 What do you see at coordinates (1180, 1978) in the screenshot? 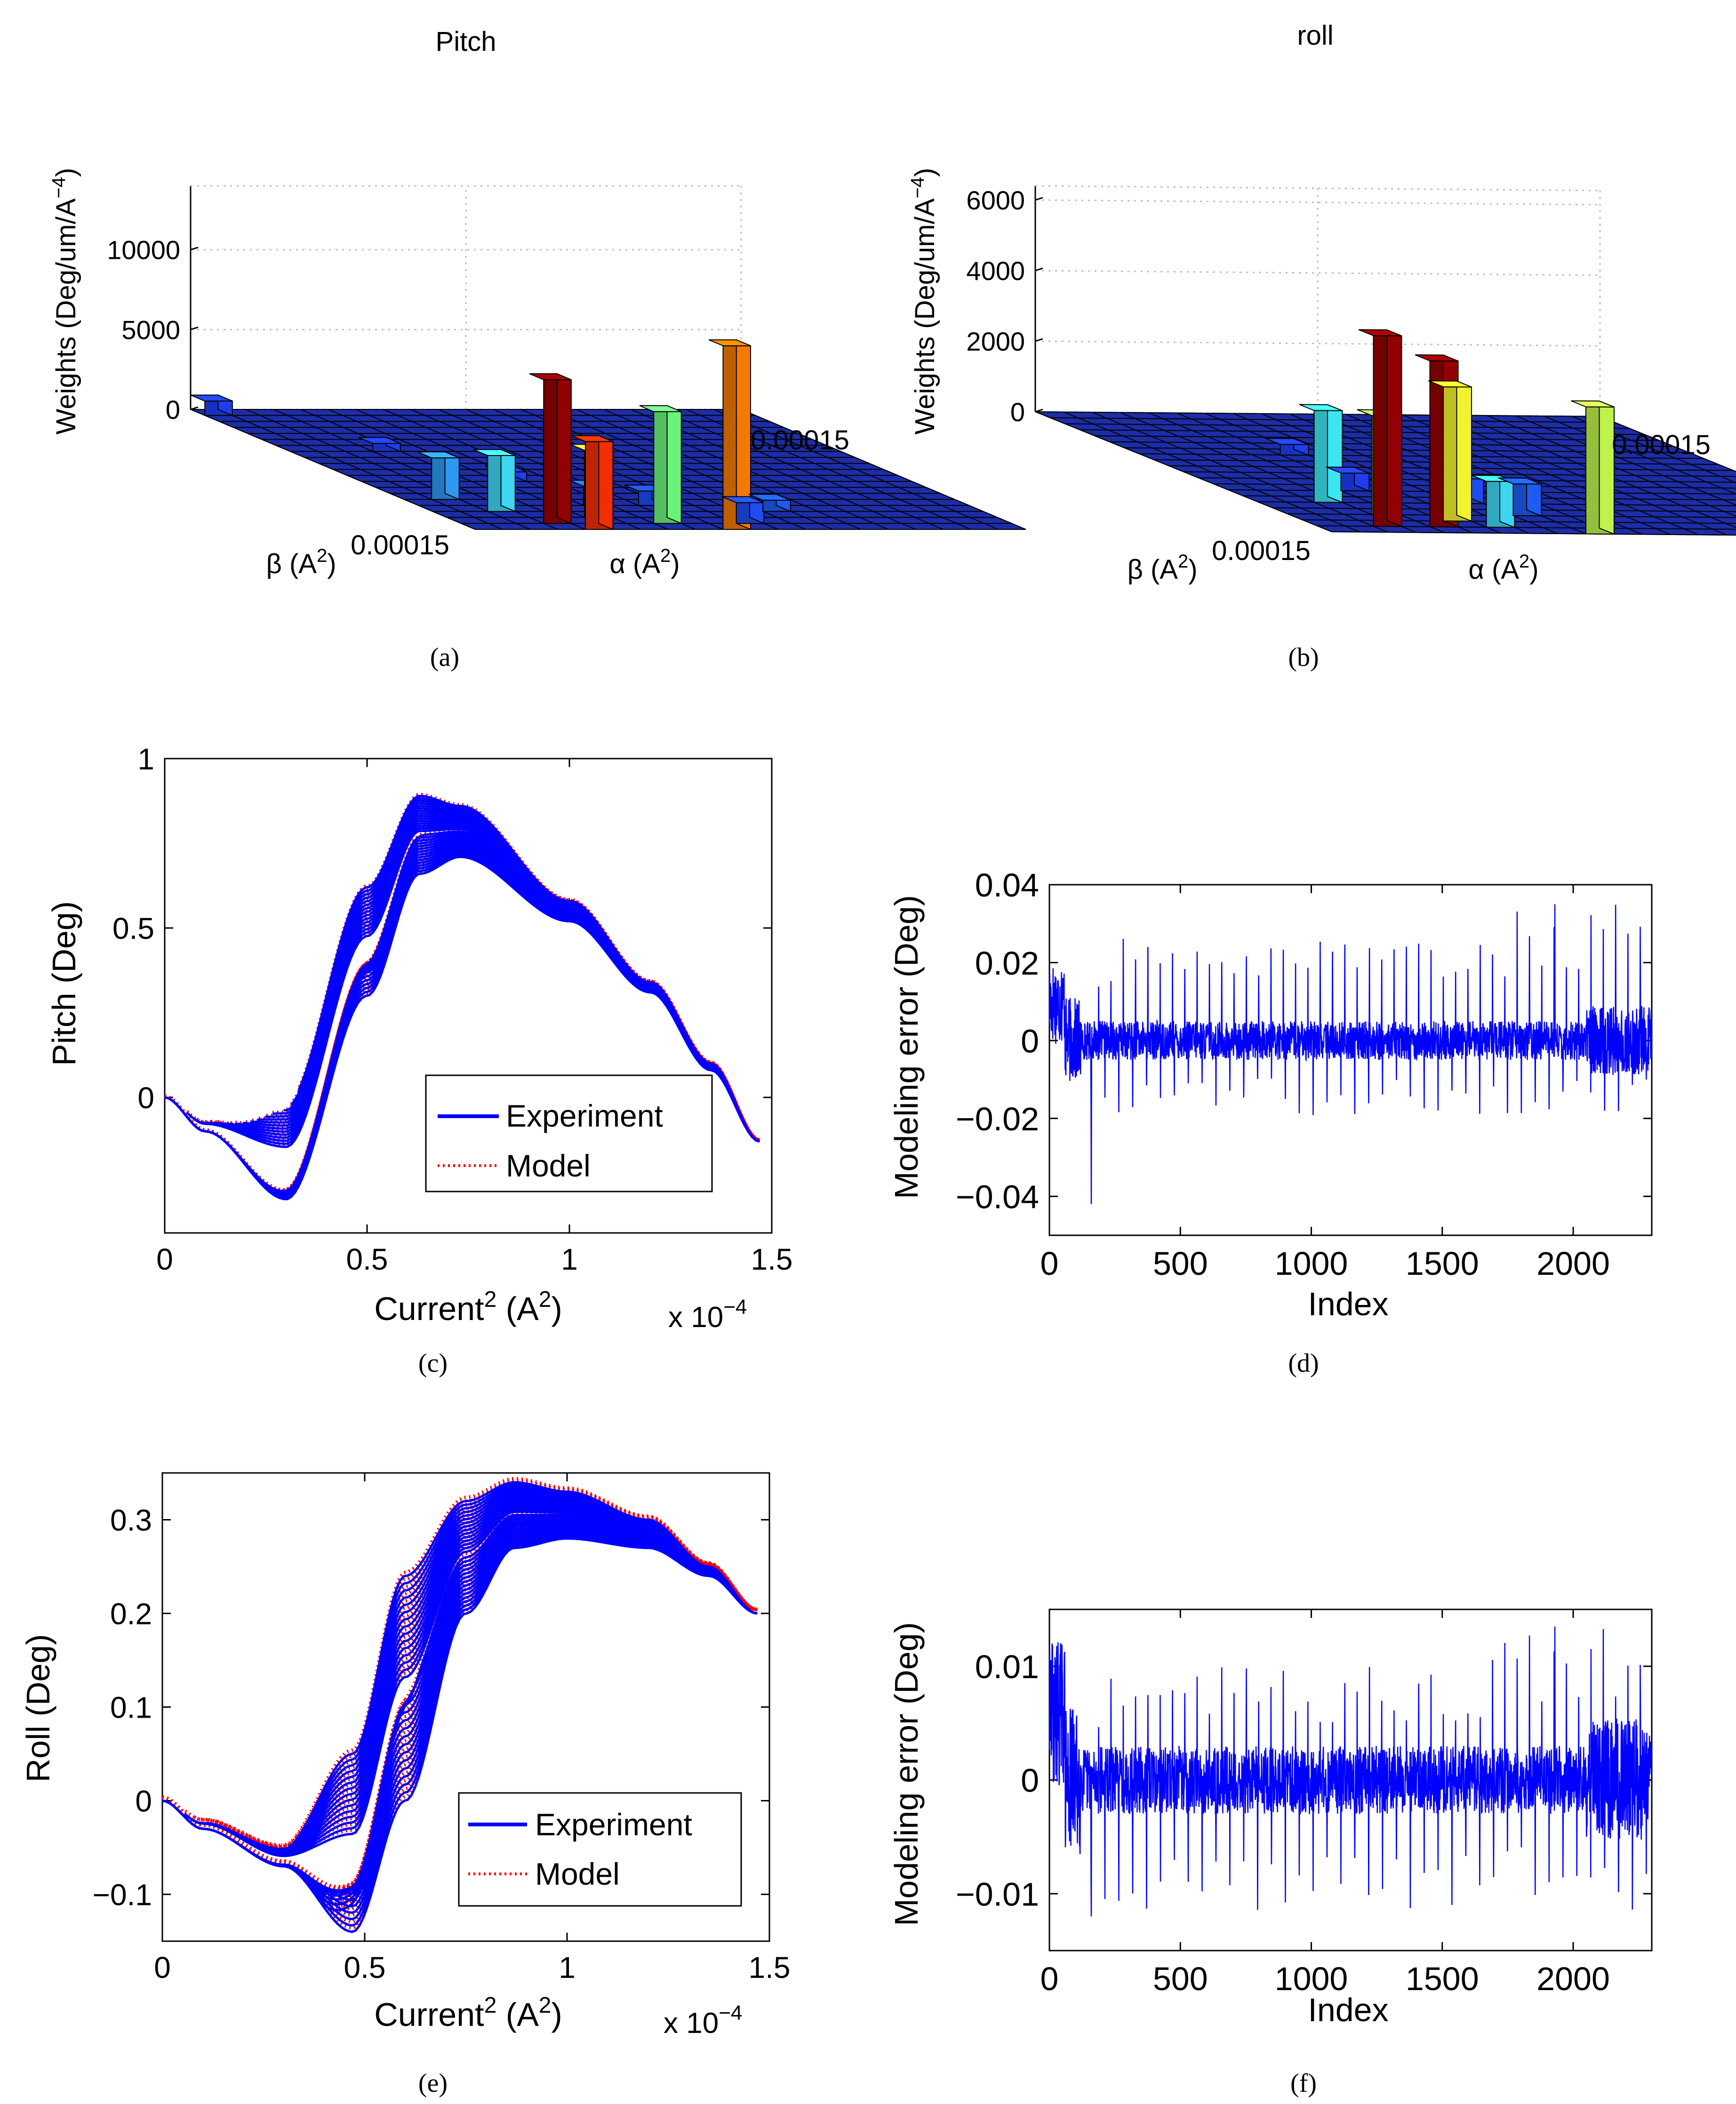
I see `x-tick-label: 500` at bounding box center [1180, 1978].